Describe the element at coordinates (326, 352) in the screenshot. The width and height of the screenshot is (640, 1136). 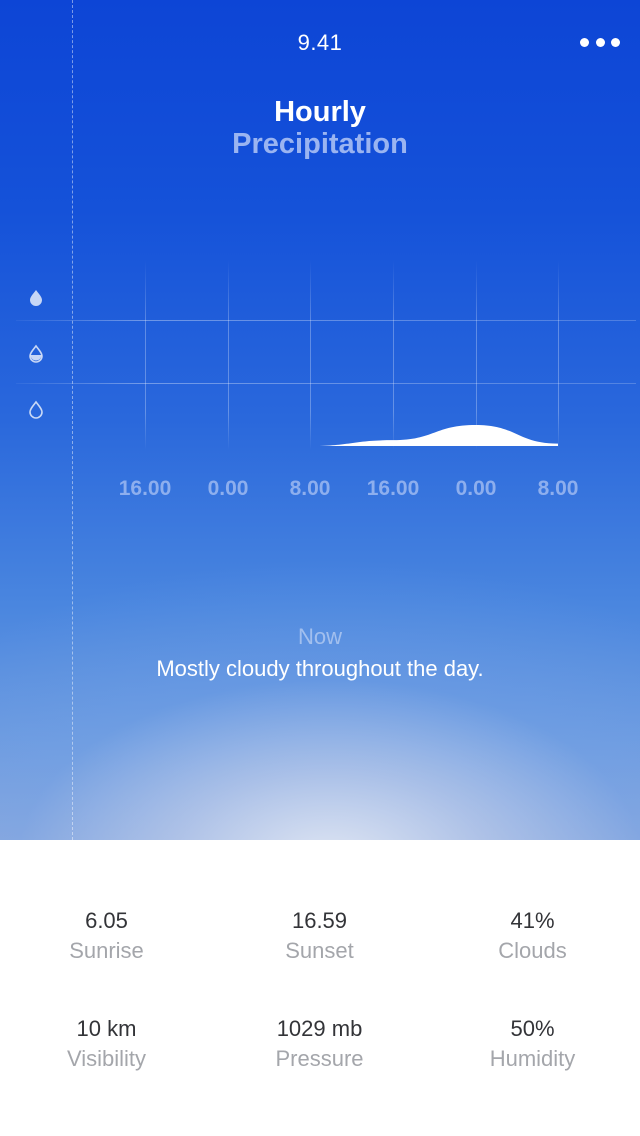
I see `chart-horizontal-grid` at that location.